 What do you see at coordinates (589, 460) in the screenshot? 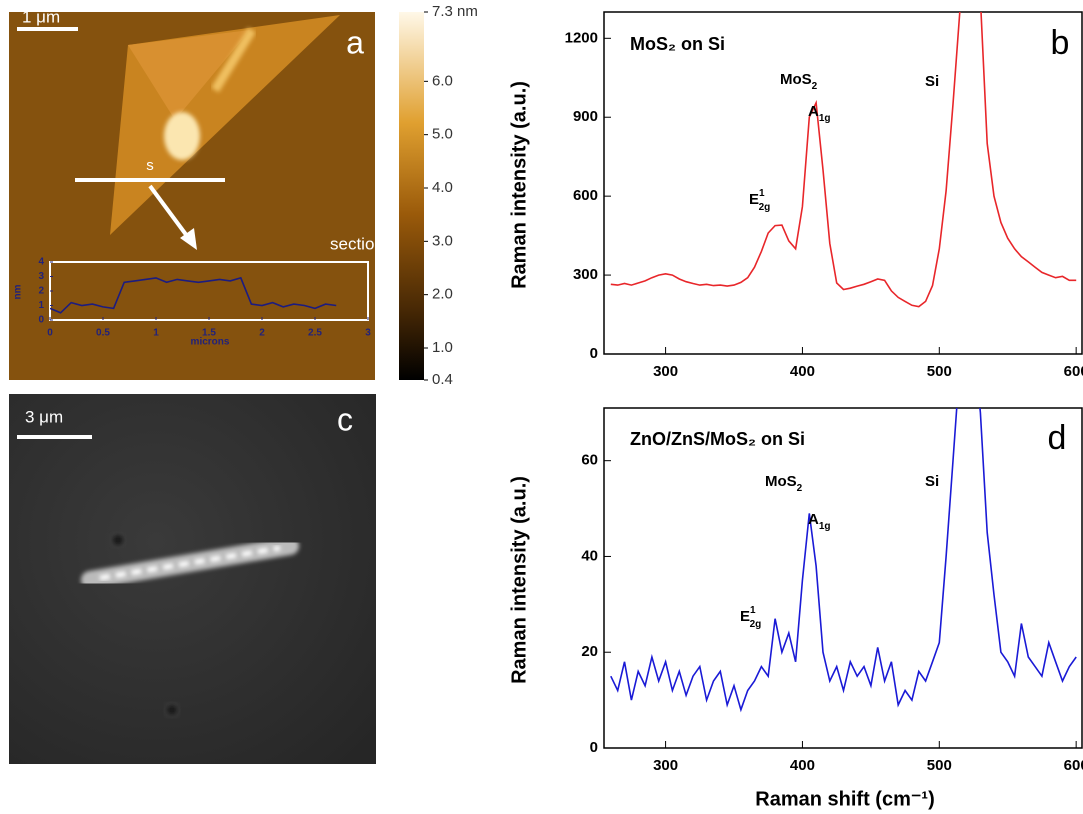
I see `y-tick-label: 60` at bounding box center [589, 460].